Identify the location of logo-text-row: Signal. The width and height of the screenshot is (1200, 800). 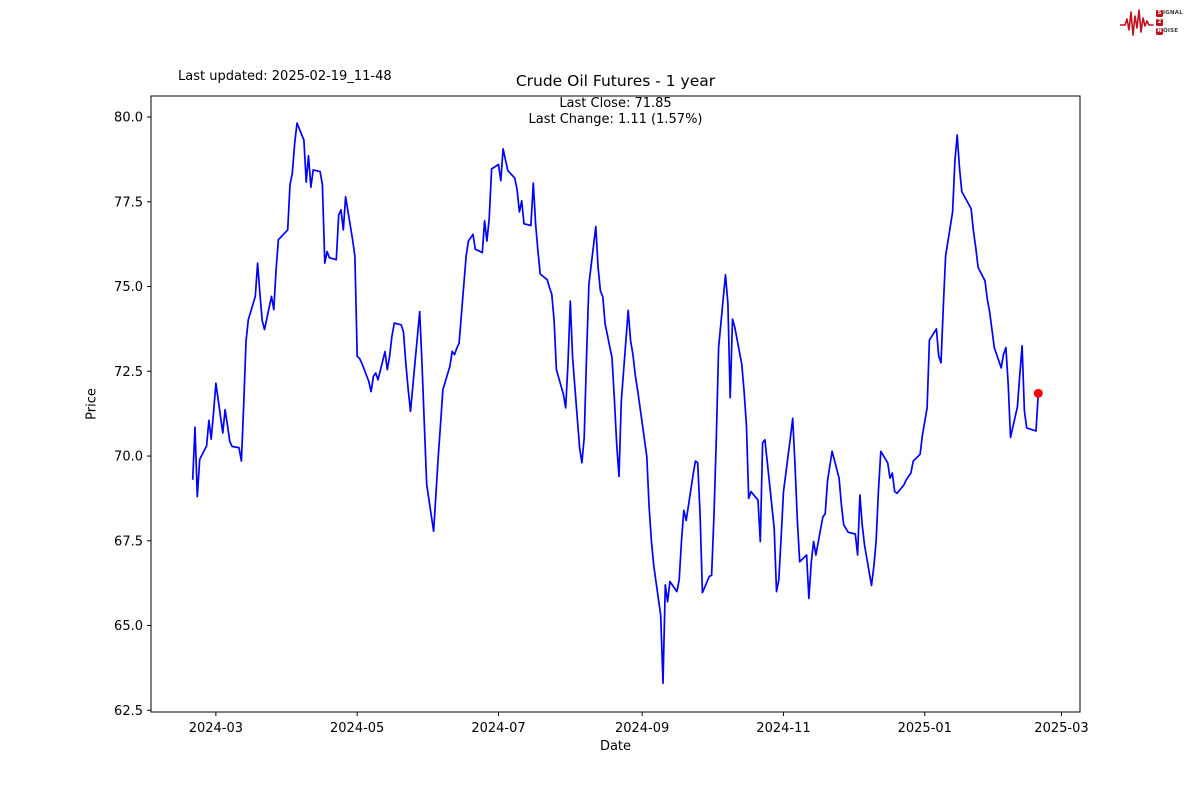
(1169, 13).